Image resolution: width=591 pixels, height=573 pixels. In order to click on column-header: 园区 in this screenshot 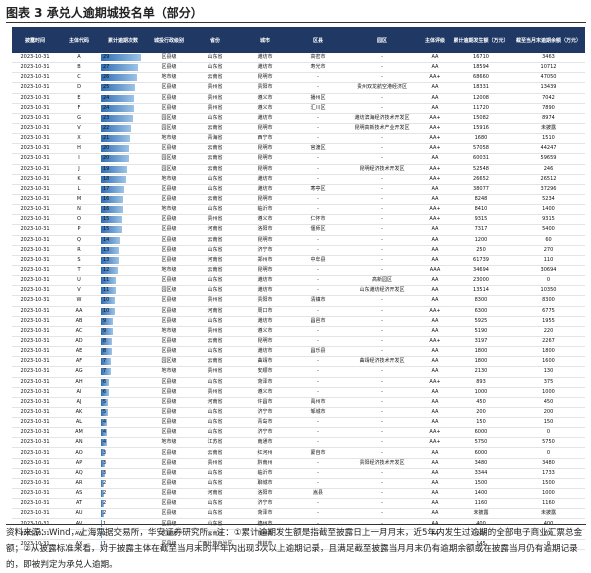, I will do `click(382, 40)`.